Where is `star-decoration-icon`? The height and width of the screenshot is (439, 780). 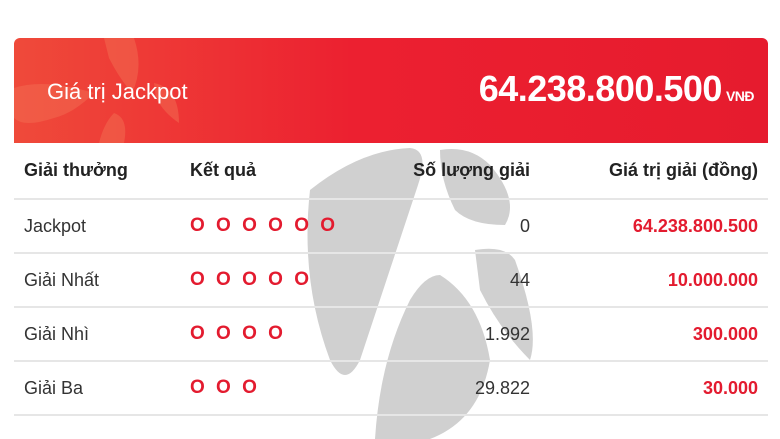
star-decoration-icon is located at coordinates (96, 90).